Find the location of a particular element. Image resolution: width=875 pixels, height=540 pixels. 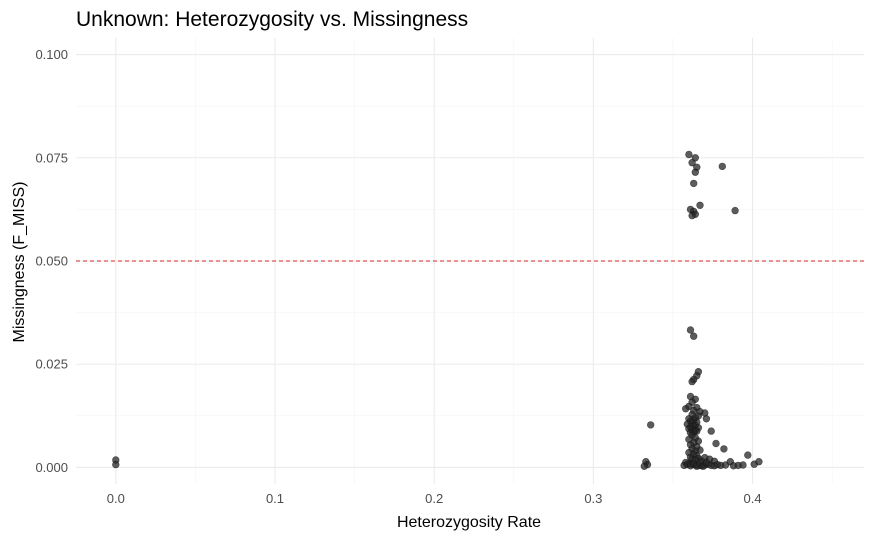

x-tick-labels: 0.0 0.1 0.2 0.3 0.4 is located at coordinates (434, 498).